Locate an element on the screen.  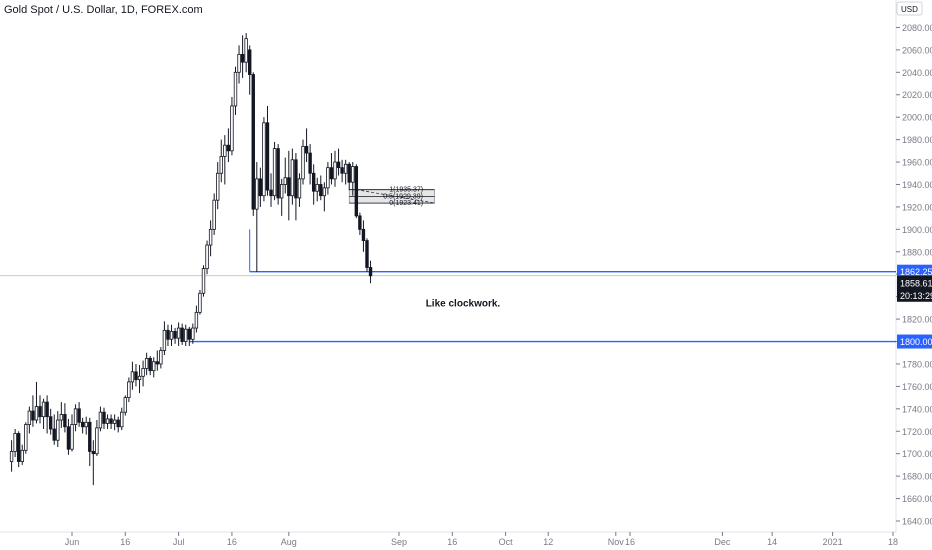
y-tick-label: 2060.00 is located at coordinates (917, 50).